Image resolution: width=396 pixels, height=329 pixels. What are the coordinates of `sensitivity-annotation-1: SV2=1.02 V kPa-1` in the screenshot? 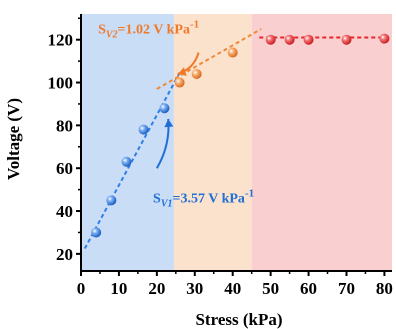 It's located at (148, 29).